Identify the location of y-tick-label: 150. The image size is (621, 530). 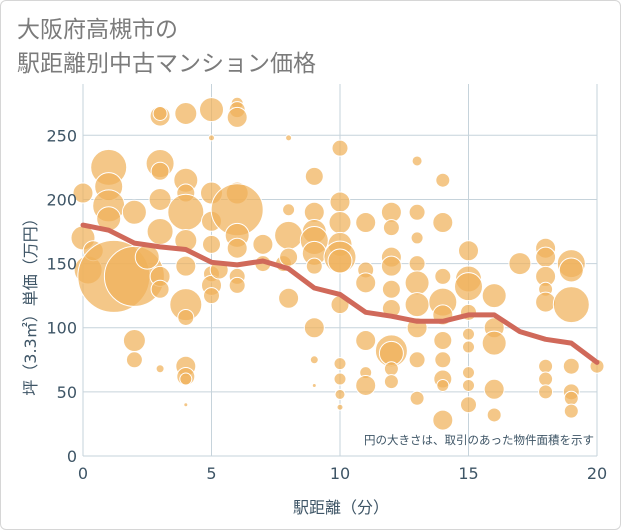
(61, 264).